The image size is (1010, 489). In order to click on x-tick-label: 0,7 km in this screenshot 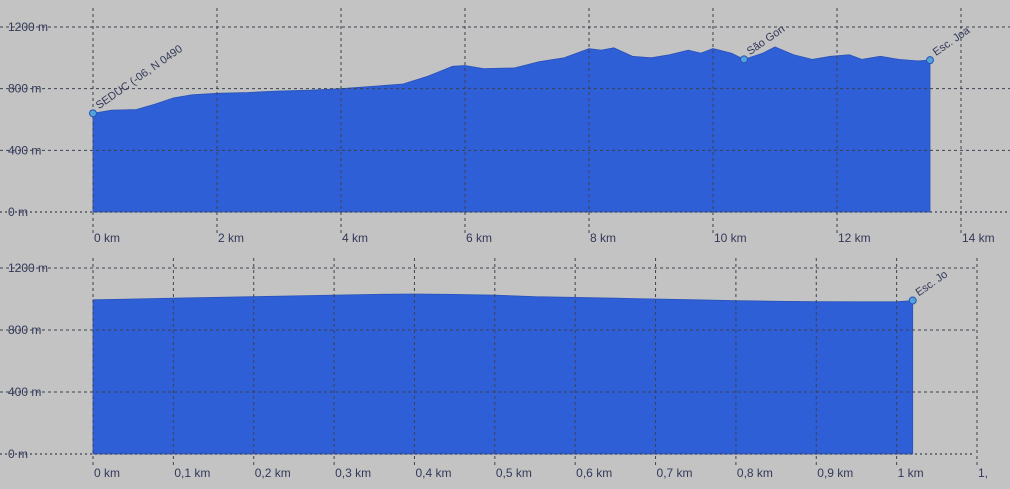, I will do `click(675, 473)`.